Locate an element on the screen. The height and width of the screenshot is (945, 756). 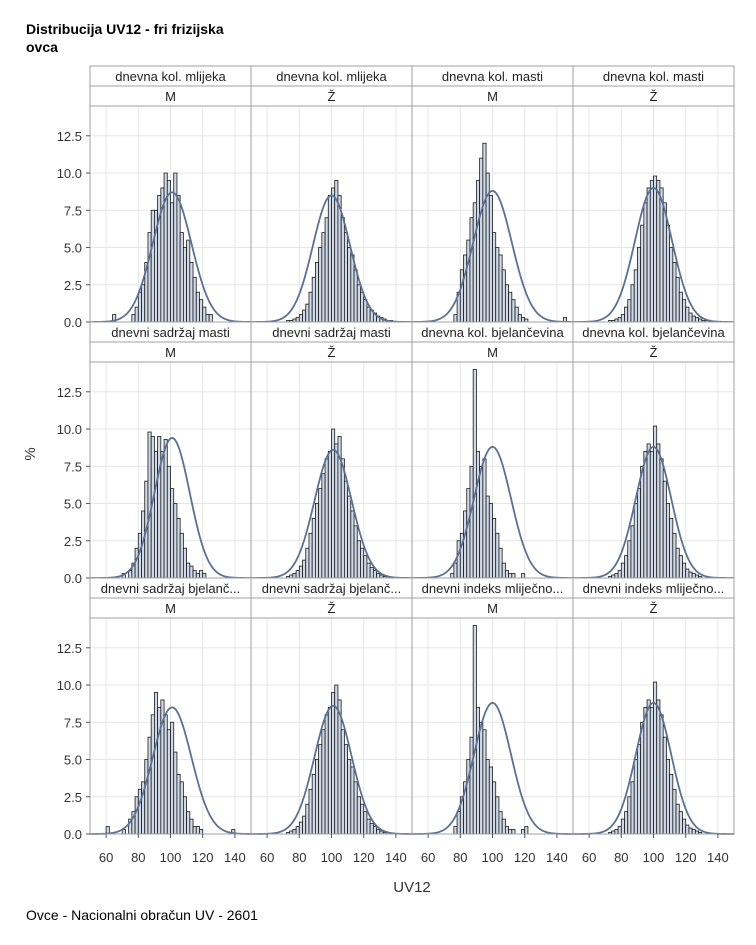
x-tick-label: 80 is located at coordinates (299, 857).